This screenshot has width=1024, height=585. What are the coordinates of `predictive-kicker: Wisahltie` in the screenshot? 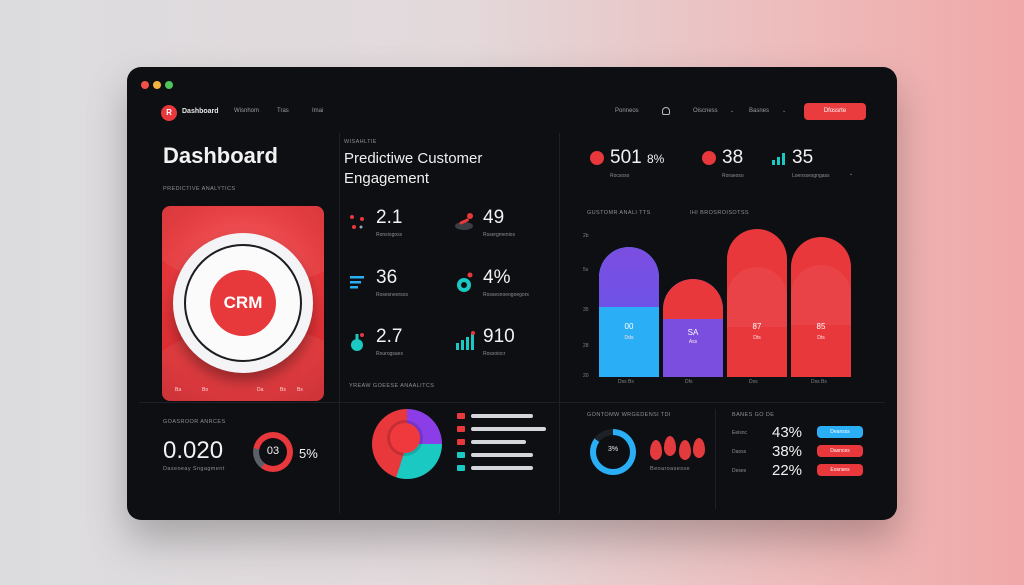 It's located at (360, 142).